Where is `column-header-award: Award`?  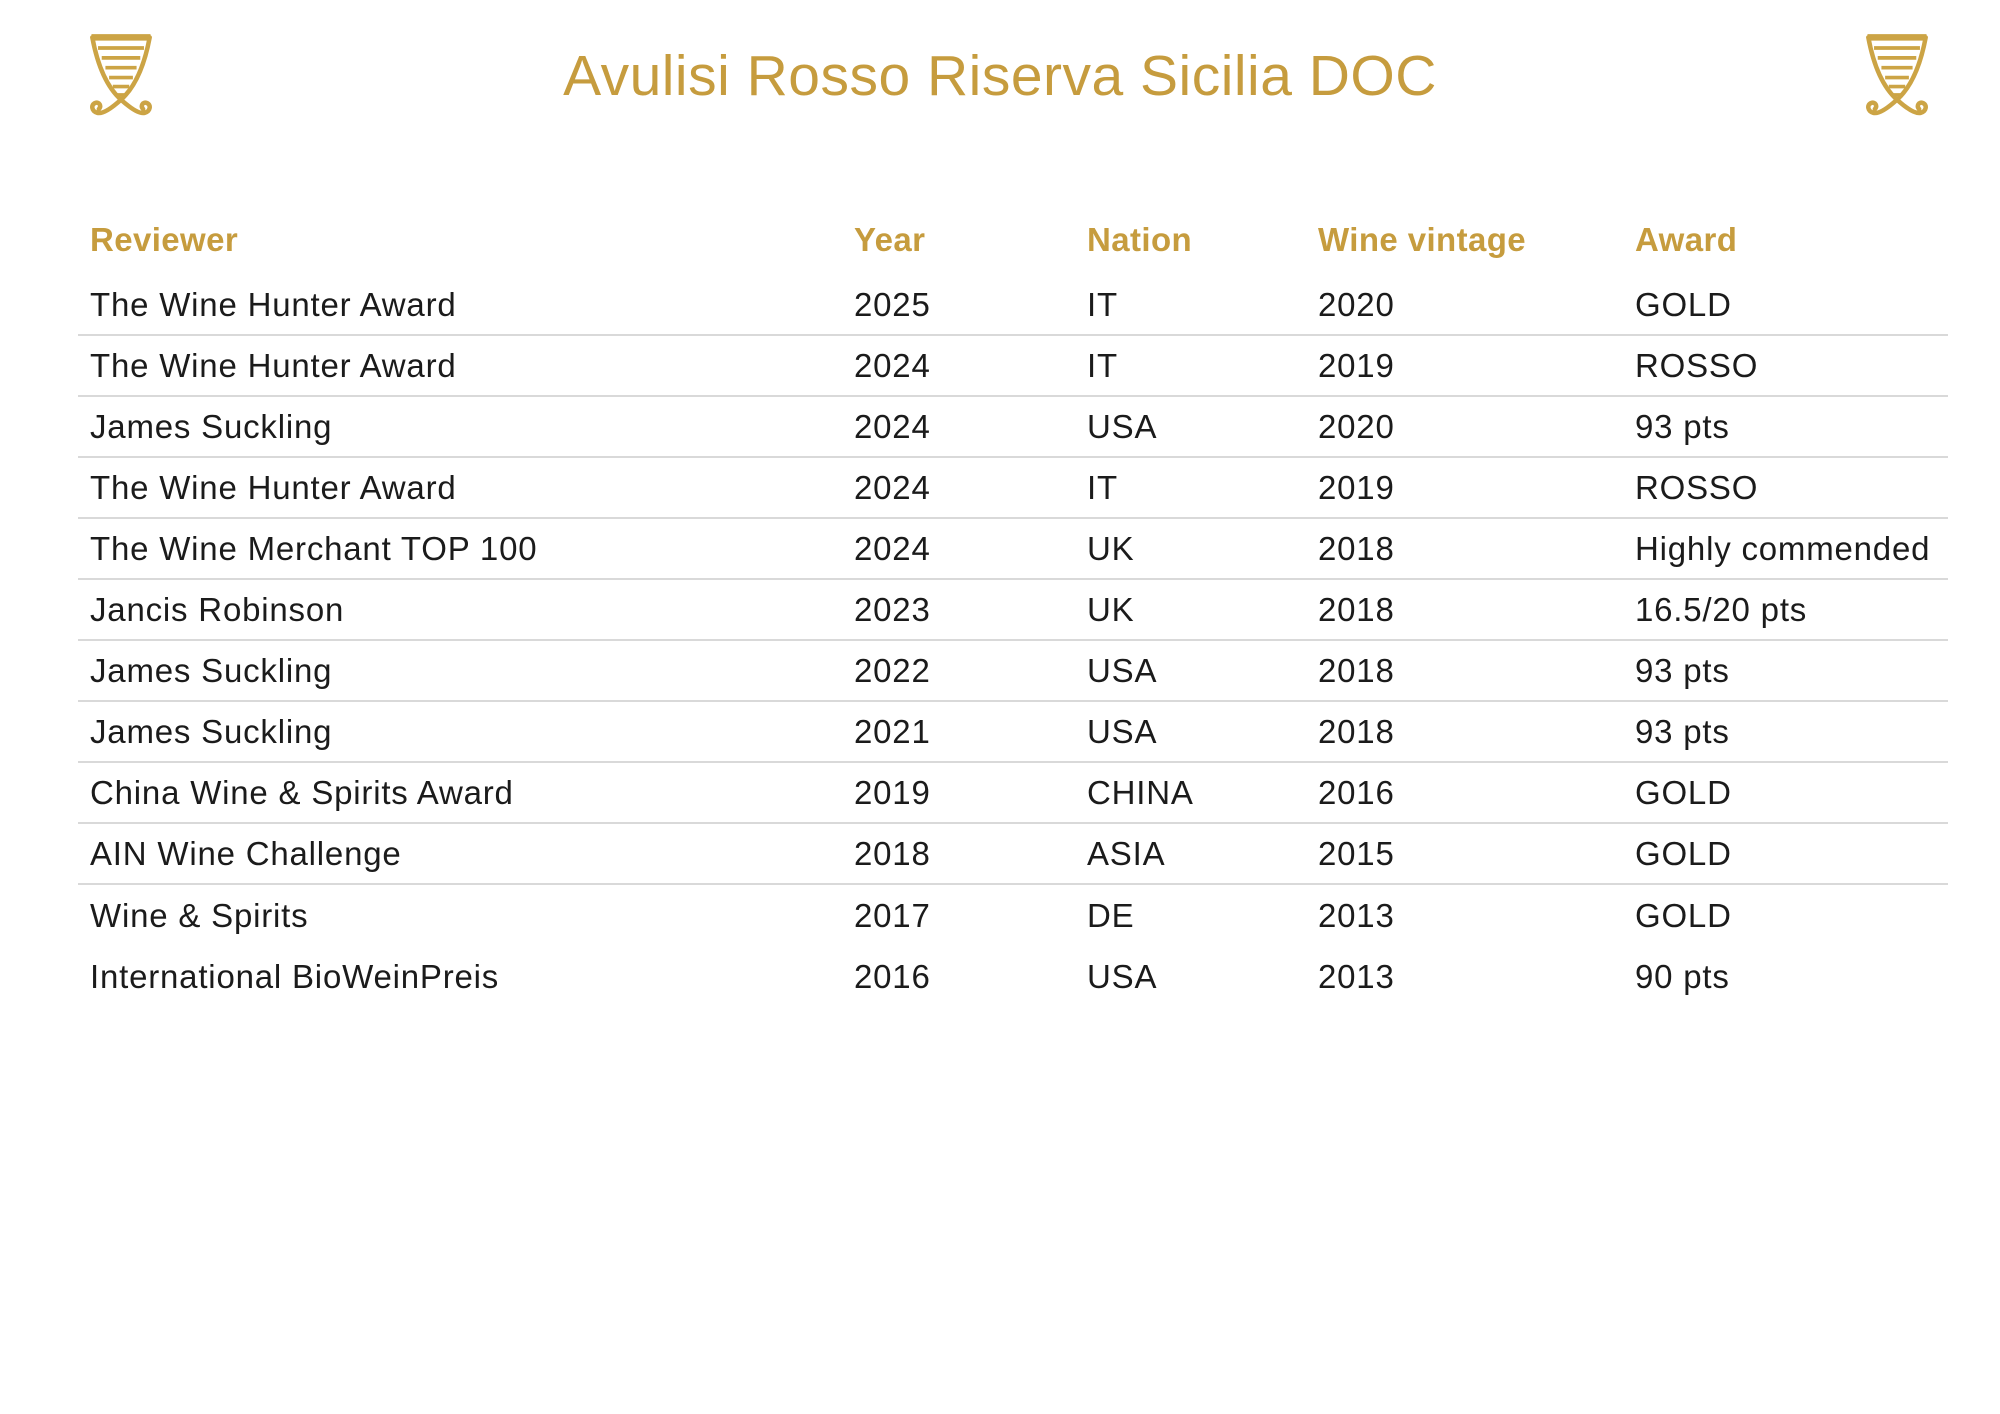 column-header-award: Award is located at coordinates (1686, 239).